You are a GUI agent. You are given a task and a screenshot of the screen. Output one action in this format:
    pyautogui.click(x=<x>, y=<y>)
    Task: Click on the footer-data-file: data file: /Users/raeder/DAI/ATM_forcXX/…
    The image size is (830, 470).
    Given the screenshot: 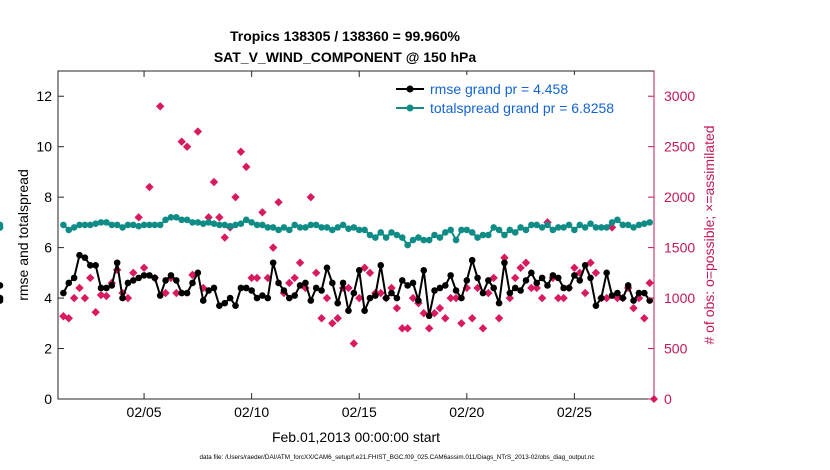 What is the action you would take?
    pyautogui.click(x=396, y=457)
    